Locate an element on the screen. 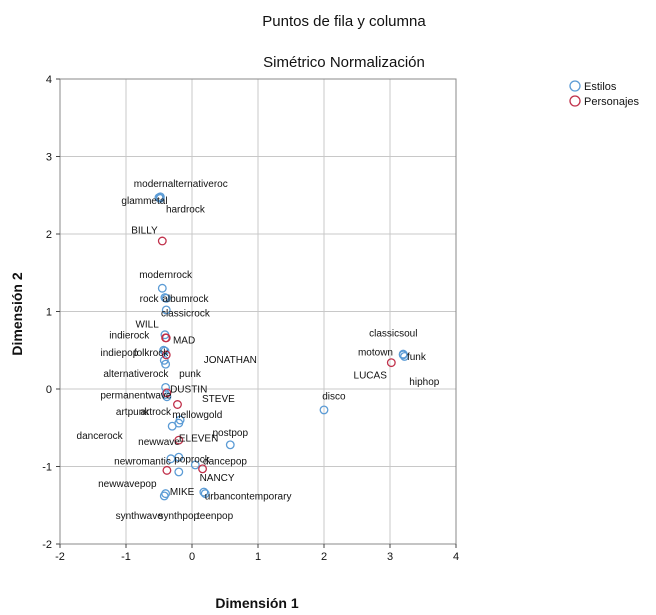 The width and height of the screenshot is (656, 615). point-label-artpunk: artpunk is located at coordinates (133, 412).